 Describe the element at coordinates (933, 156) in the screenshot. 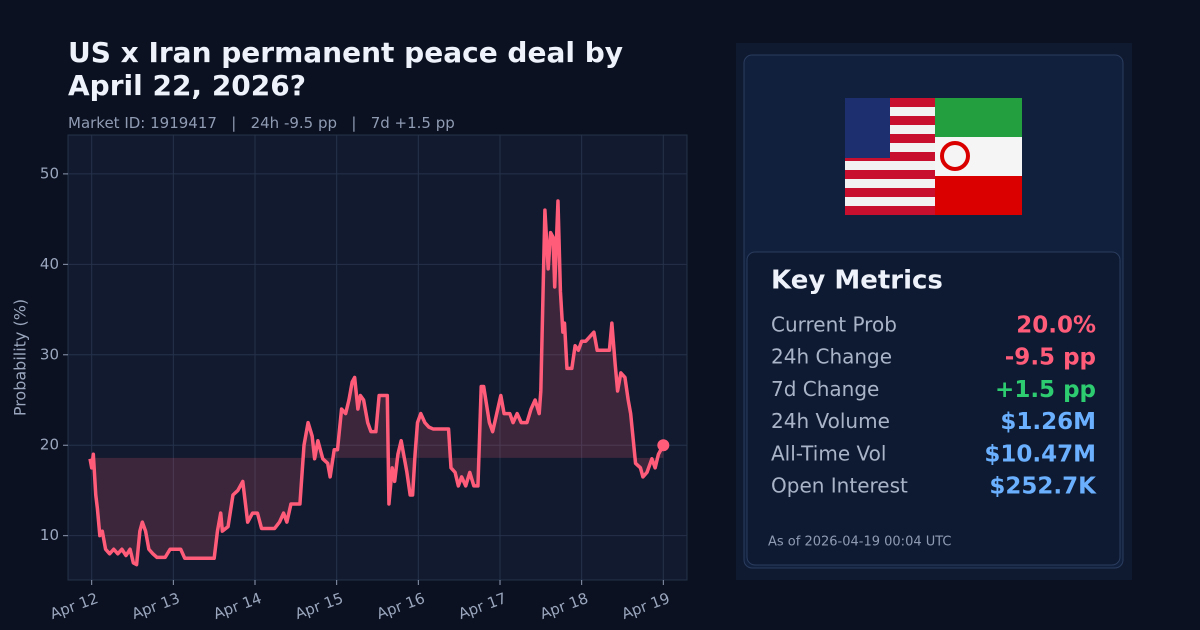

I see `flag-image` at that location.